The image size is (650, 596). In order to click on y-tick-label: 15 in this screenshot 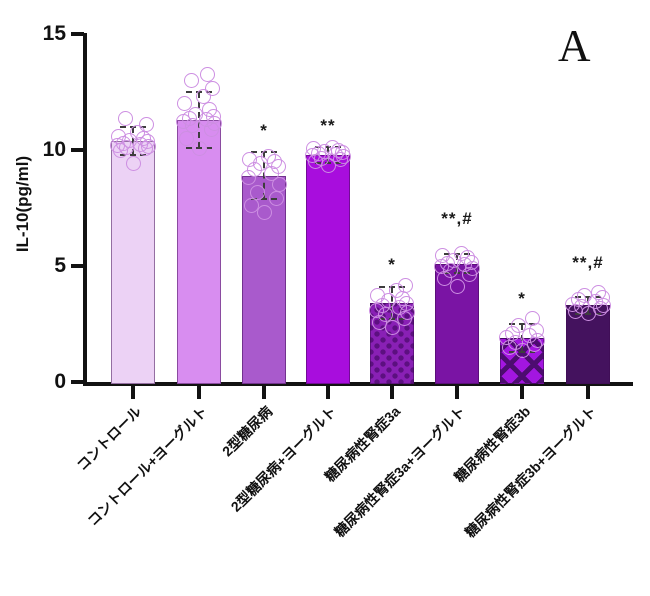, I will do `click(54, 33)`.